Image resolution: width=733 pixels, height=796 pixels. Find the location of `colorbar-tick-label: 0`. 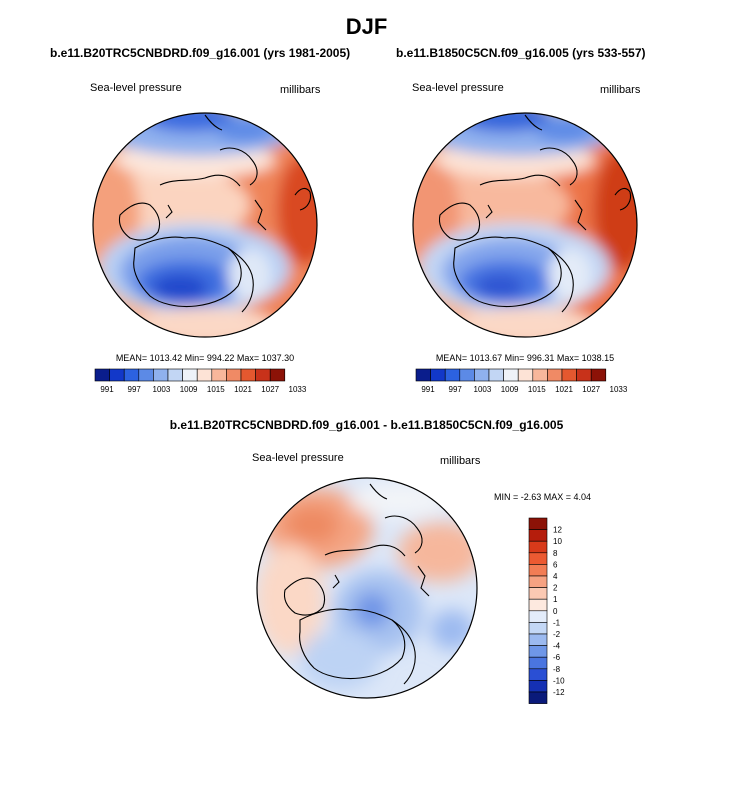

colorbar-tick-label: 0 is located at coordinates (555, 611).